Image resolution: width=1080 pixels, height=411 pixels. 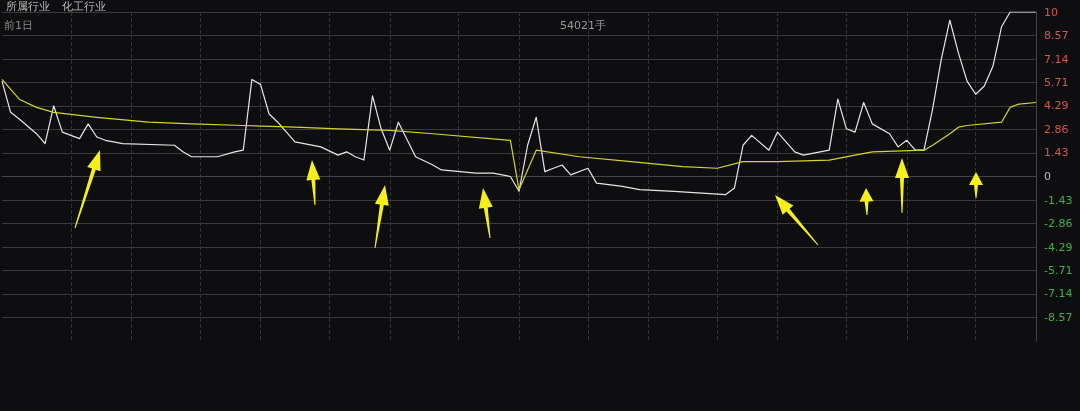 What do you see at coordinates (1058, 224) in the screenshot?
I see `y-tick-label: -2.86` at bounding box center [1058, 224].